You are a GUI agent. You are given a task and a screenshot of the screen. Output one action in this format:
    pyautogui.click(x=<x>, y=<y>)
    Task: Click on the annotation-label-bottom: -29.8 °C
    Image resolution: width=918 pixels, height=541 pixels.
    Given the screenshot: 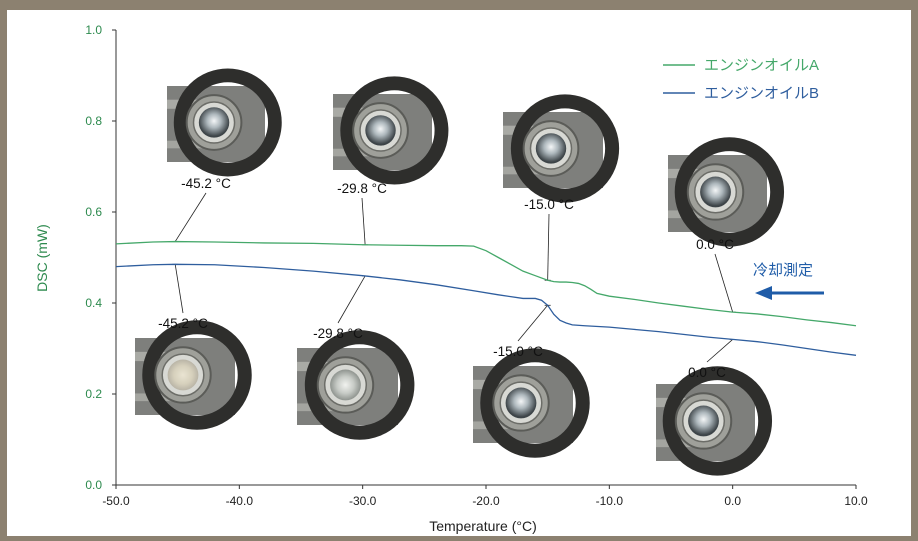 What is the action you would take?
    pyautogui.click(x=338, y=333)
    